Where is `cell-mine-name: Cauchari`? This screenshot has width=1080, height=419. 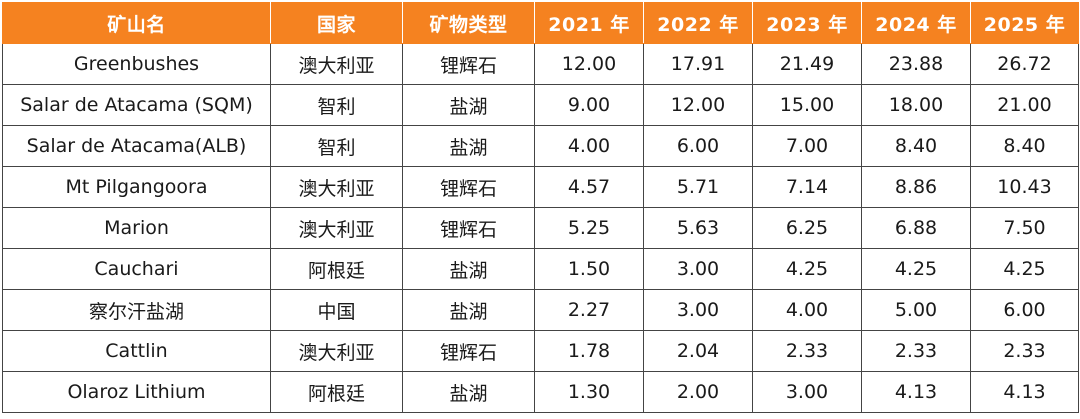 cell-mine-name: Cauchari is located at coordinates (136, 269).